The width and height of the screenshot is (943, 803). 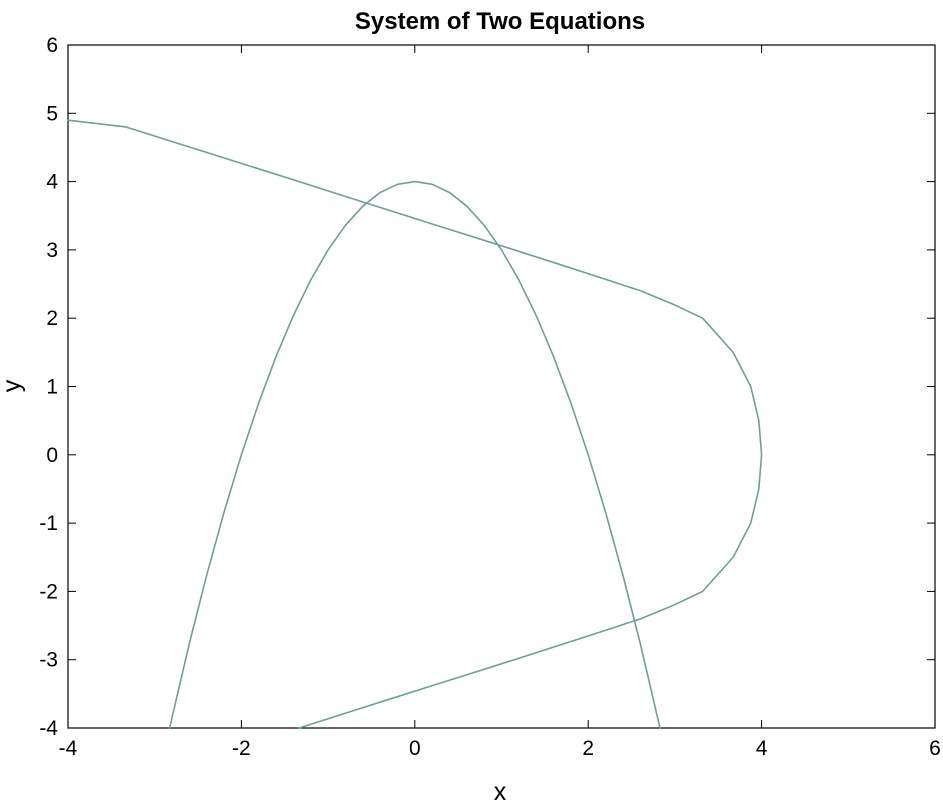 What do you see at coordinates (762, 748) in the screenshot?
I see `x-tick-label: 4` at bounding box center [762, 748].